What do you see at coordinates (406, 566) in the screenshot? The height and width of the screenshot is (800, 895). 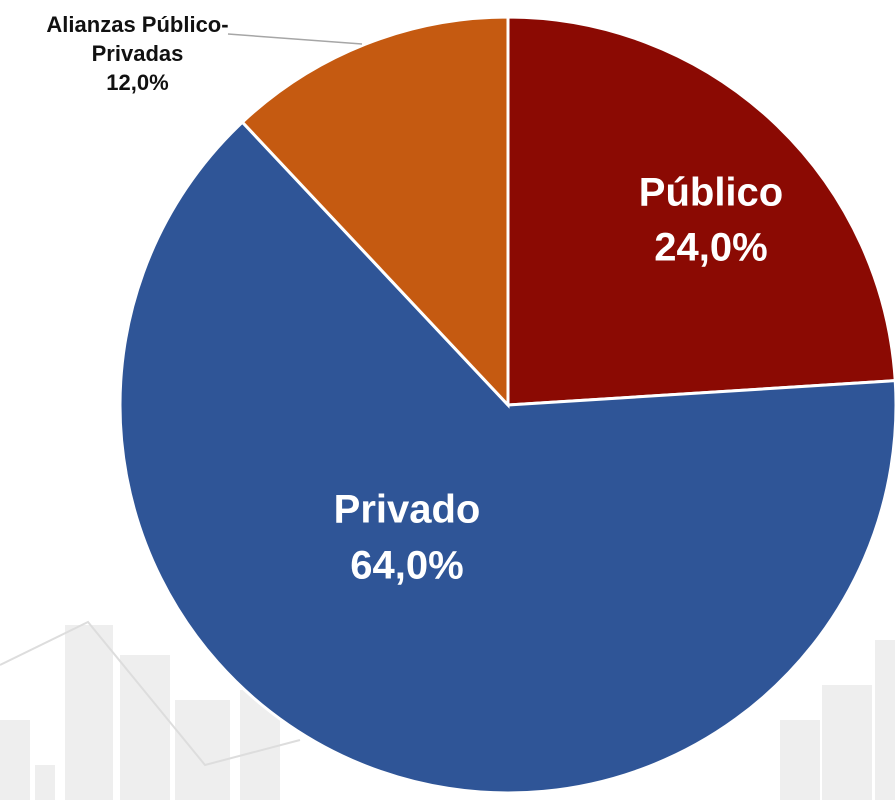 I see `slice-value-label: 64,0%` at bounding box center [406, 566].